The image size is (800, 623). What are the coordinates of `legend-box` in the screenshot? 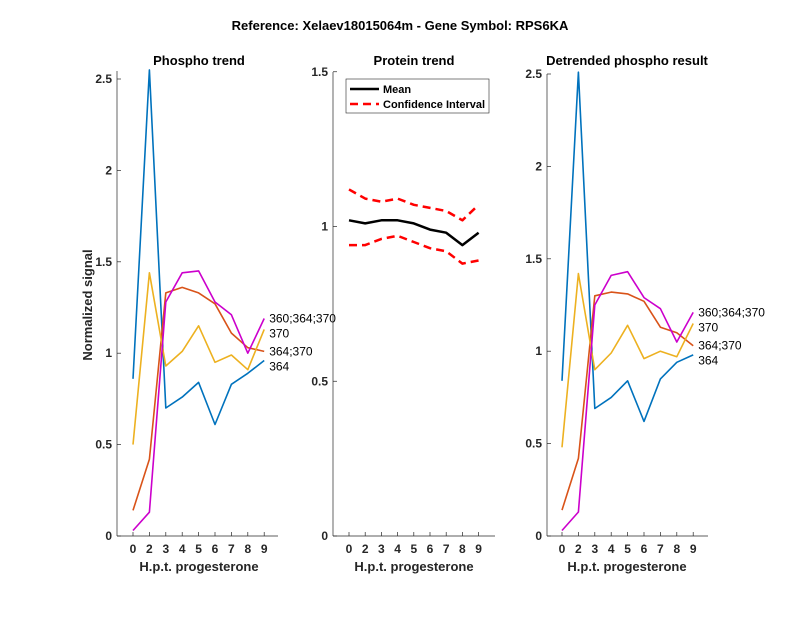 It's located at (417, 96).